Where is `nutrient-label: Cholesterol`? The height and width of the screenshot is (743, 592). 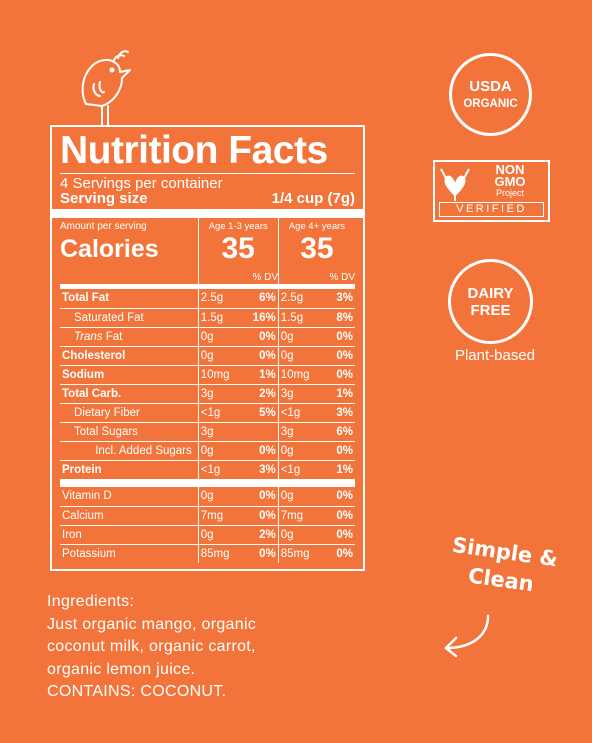
nutrient-label: Cholesterol is located at coordinates (129, 355).